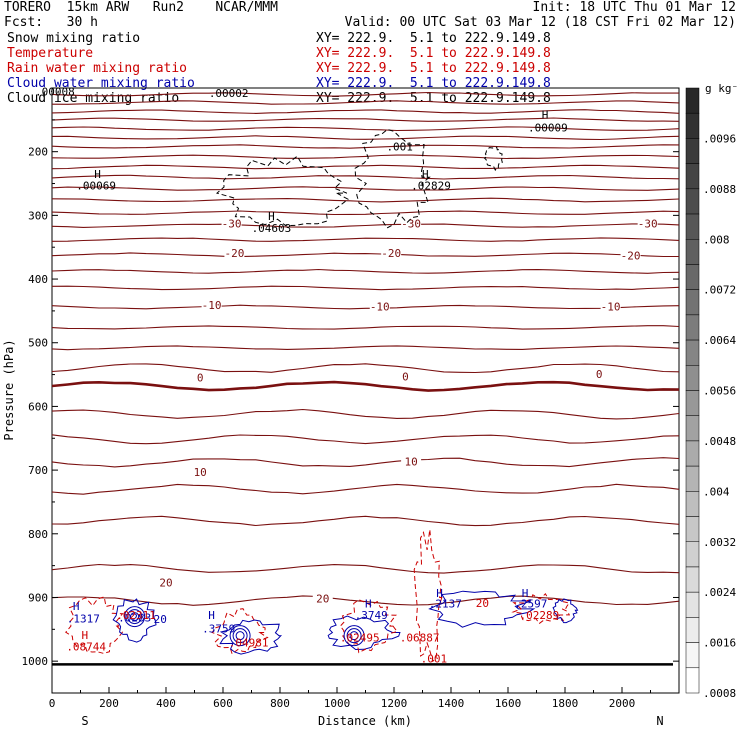  Describe the element at coordinates (659, 721) in the screenshot. I see `north-label: N` at that location.